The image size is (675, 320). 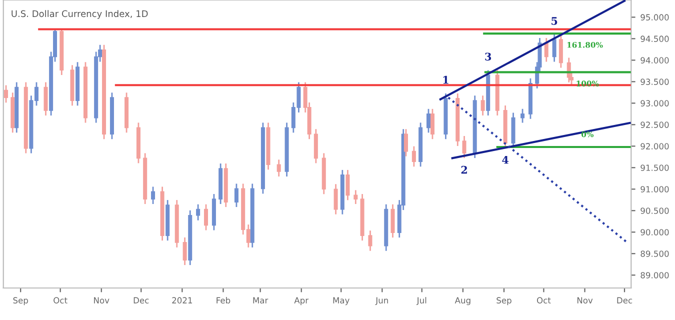 What do you see at coordinates (654, 17) in the screenshot?
I see `y-tick-label: 95.000` at bounding box center [654, 17].